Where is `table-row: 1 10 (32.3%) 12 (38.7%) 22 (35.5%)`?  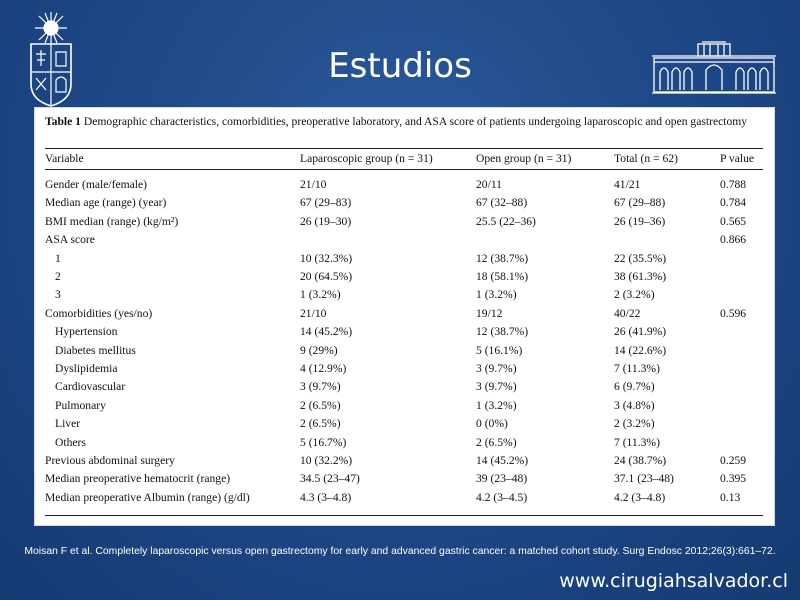 table-row: 1 10 (32.3%) 12 (38.7%) 22 (35.5%) is located at coordinates (405, 259).